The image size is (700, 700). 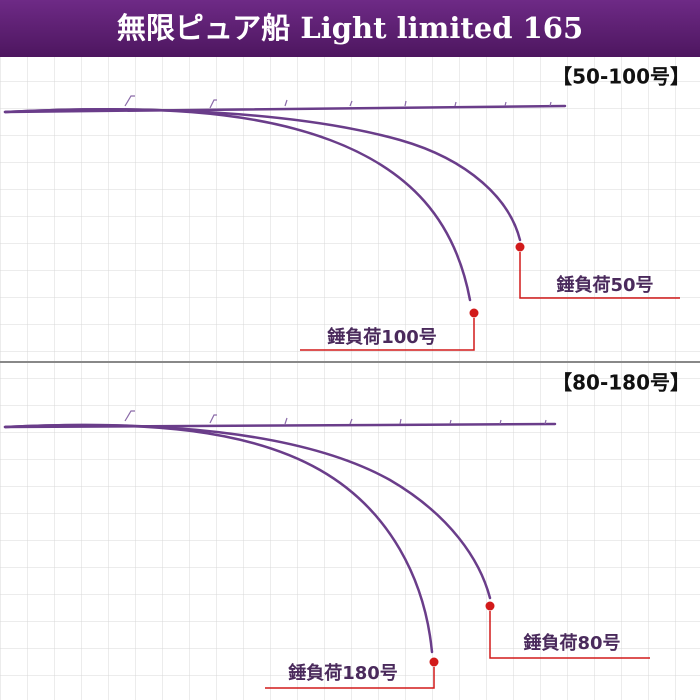 I want to click on header-bar, so click(x=350, y=28).